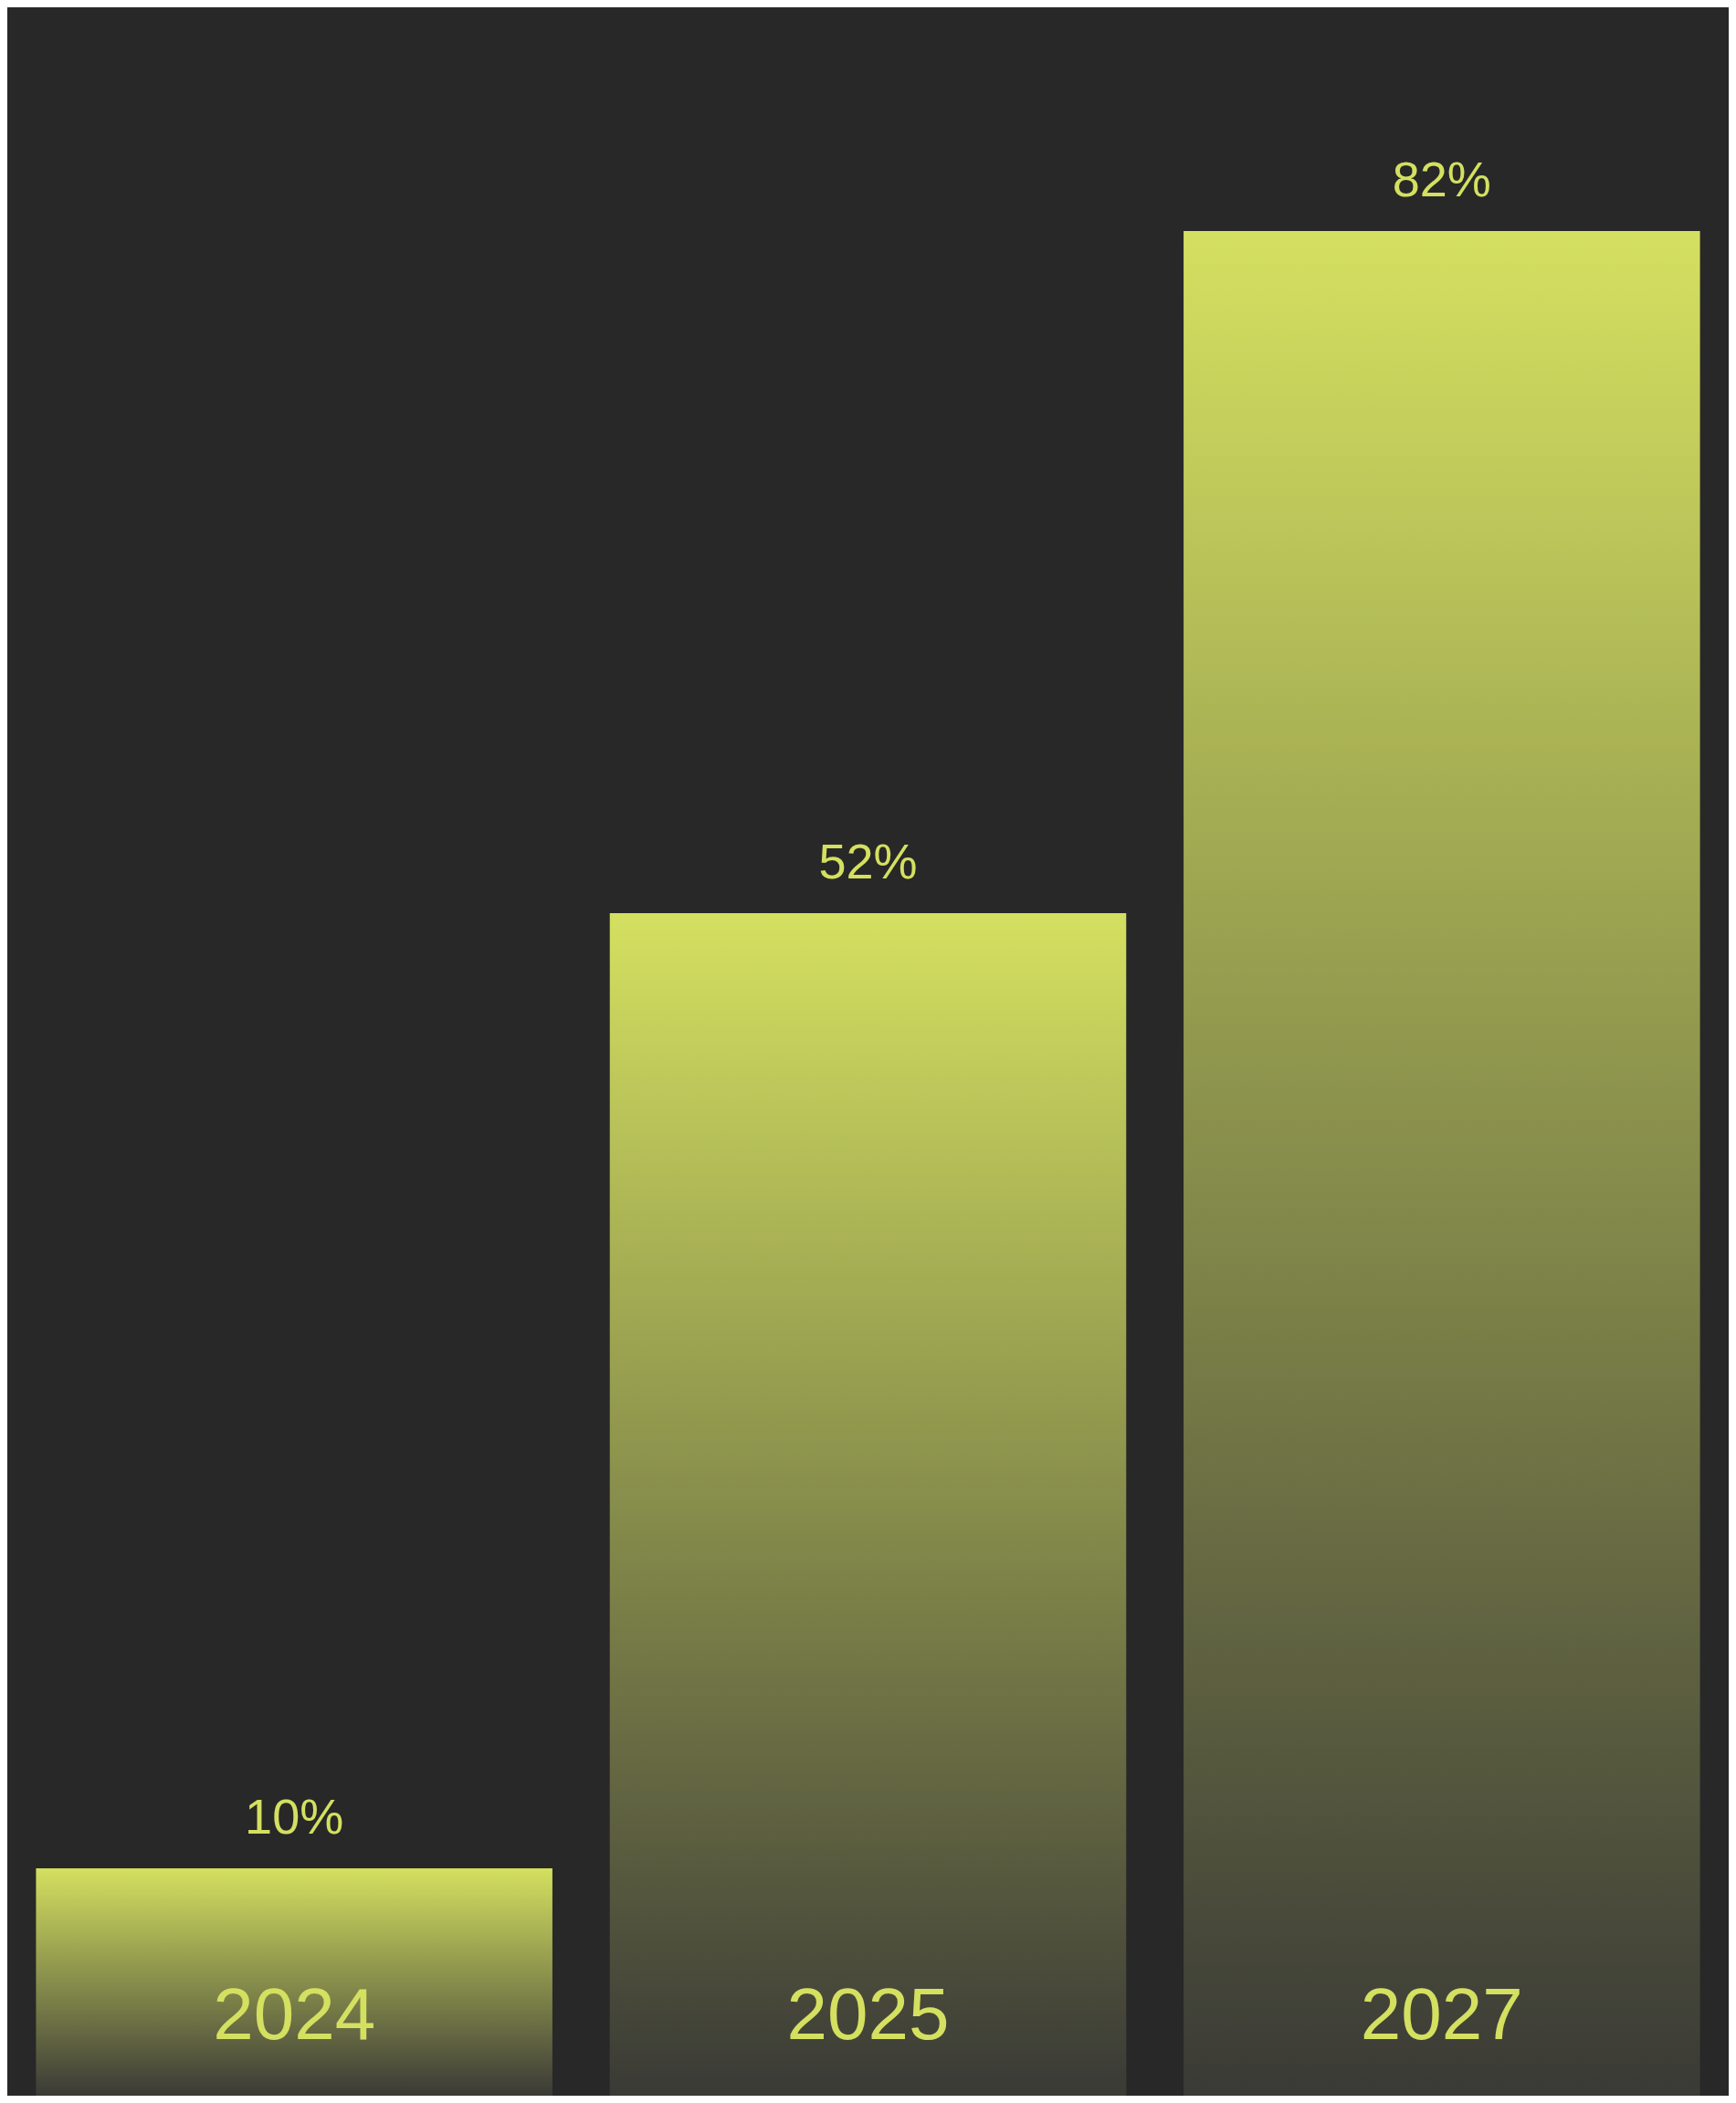  What do you see at coordinates (1441, 2013) in the screenshot?
I see `x-tick-label: 2027` at bounding box center [1441, 2013].